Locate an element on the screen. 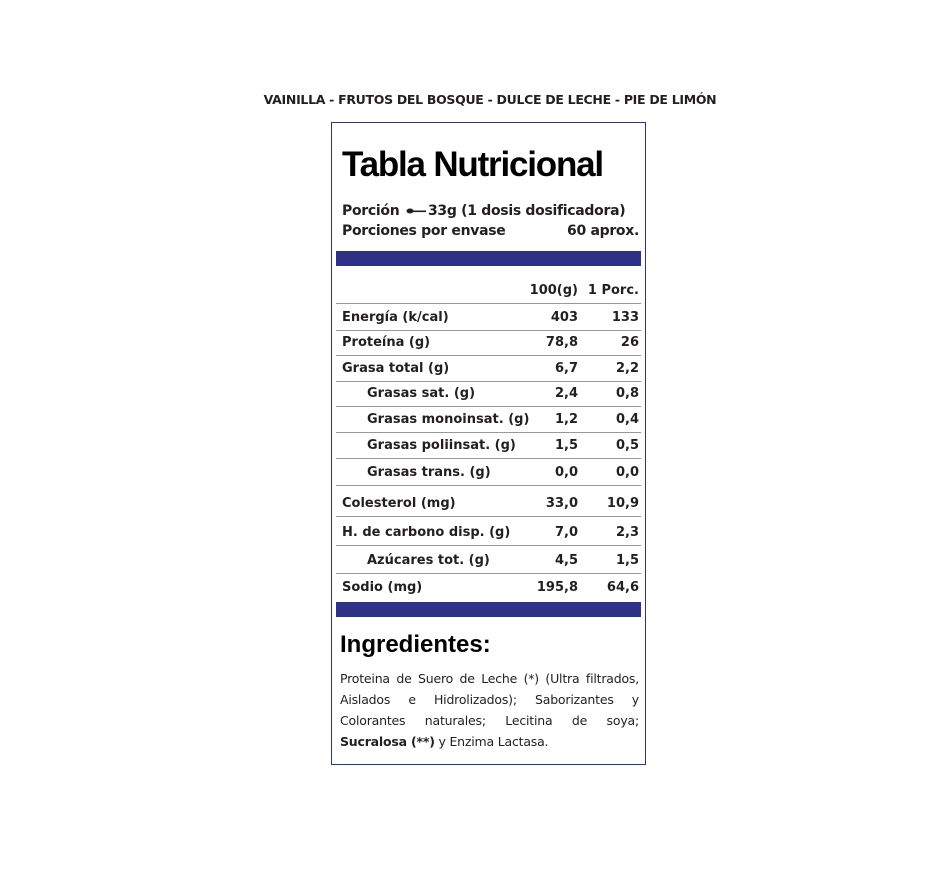 The width and height of the screenshot is (948, 880). nutrient-label: Grasas poliinsat. (g) is located at coordinates (441, 445).